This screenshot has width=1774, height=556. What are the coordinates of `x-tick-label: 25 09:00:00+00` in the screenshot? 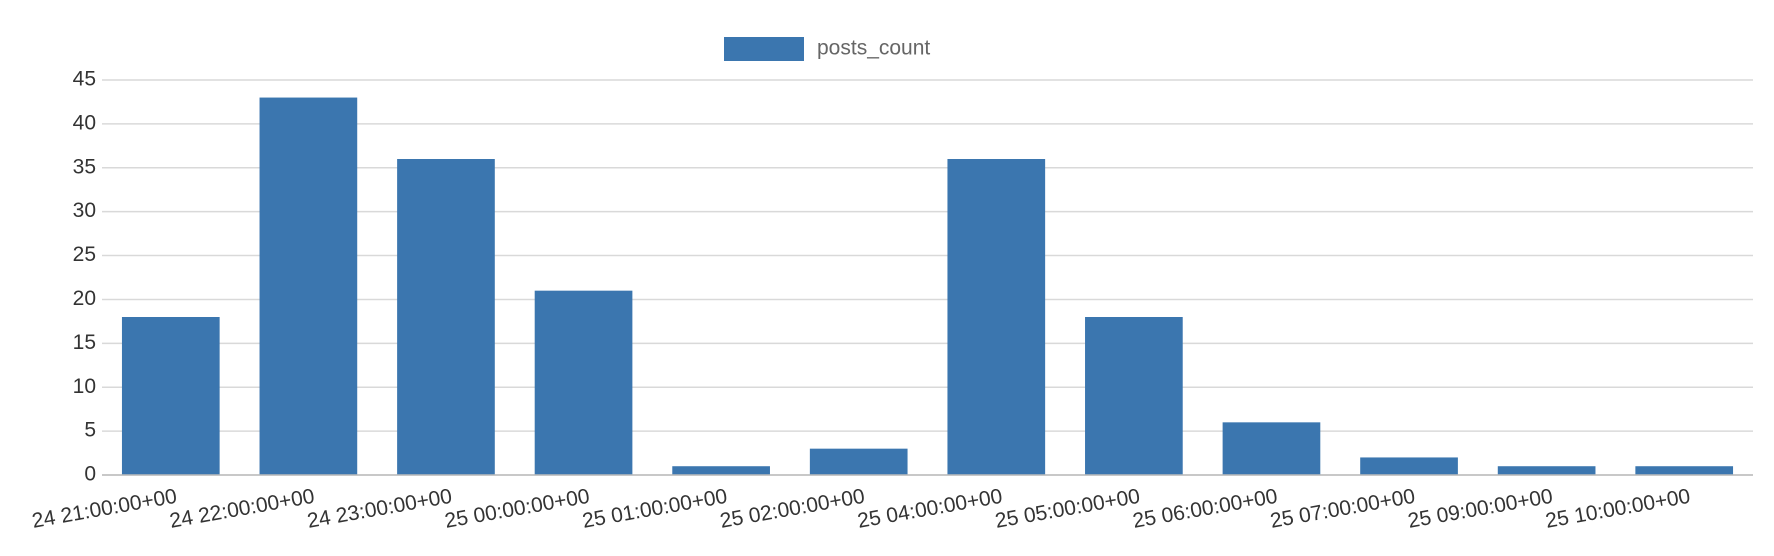 It's located at (1480, 509).